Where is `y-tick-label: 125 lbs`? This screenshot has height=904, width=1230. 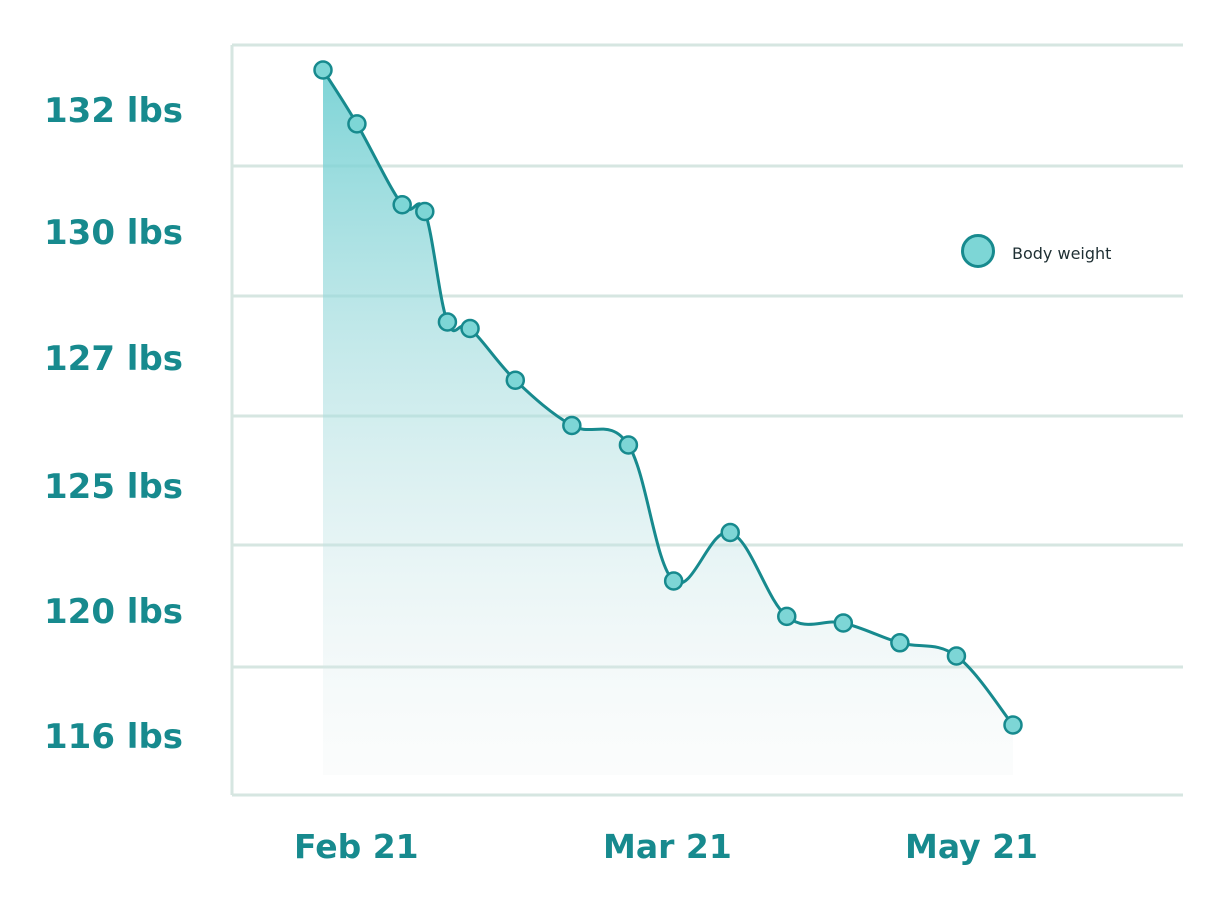 y-tick-label: 125 lbs is located at coordinates (114, 487).